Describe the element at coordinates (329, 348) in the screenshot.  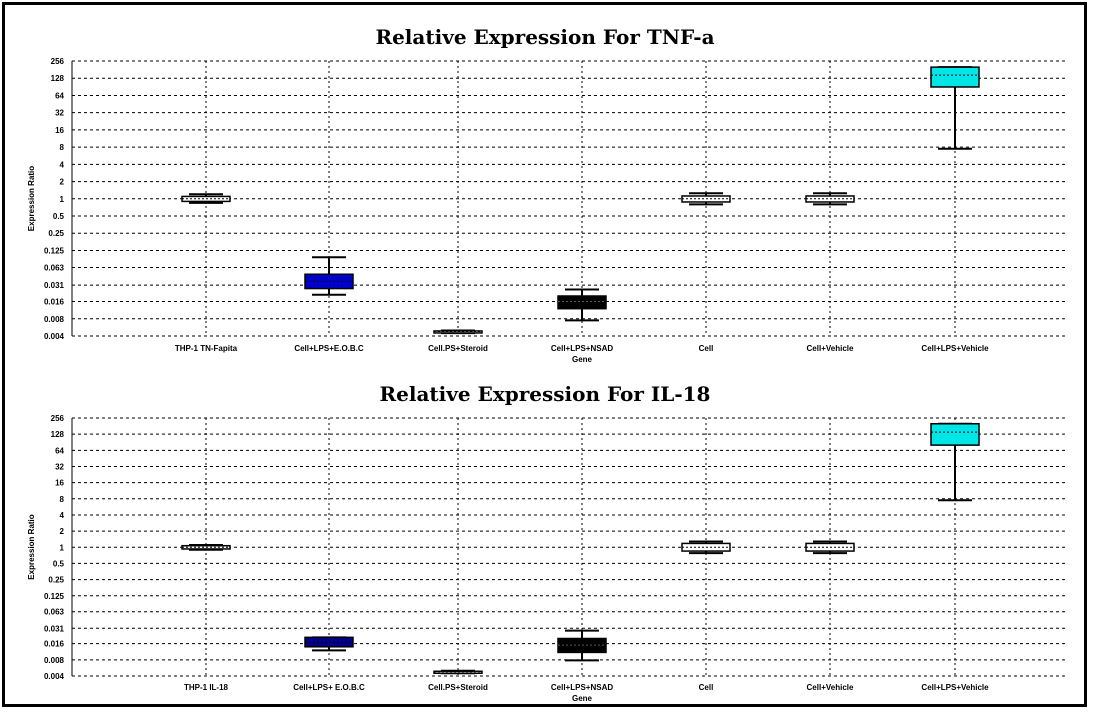
I see `x-tick-label: Cell+LPS+E.O.B.C` at that location.